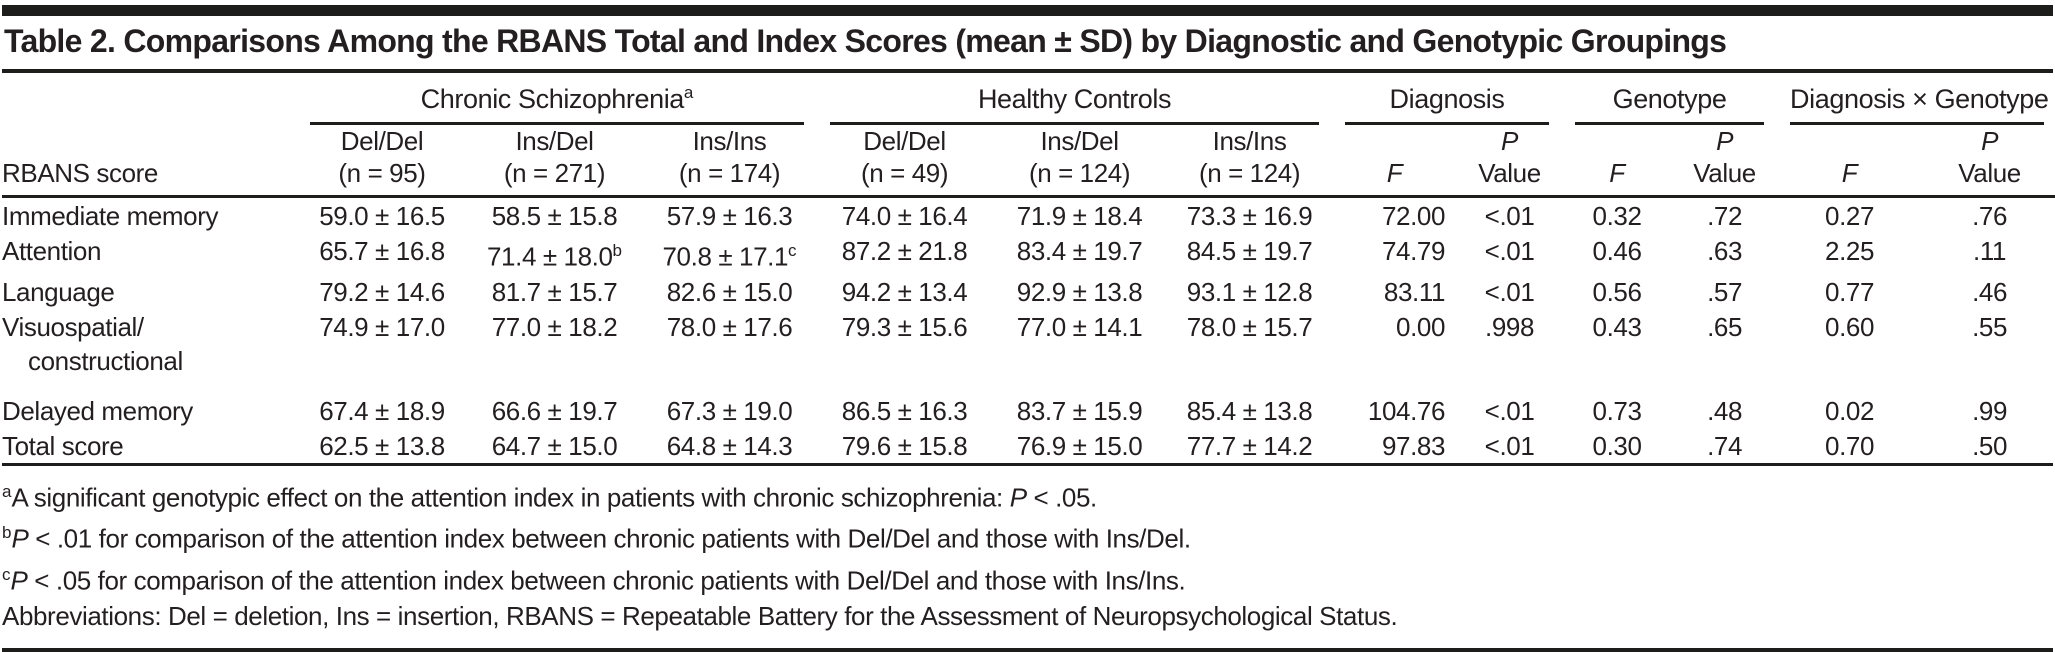 Image resolution: width=2055 pixels, height=652 pixels. What do you see at coordinates (904, 326) in the screenshot?
I see `table-cell: 79.3 ± 15.6` at bounding box center [904, 326].